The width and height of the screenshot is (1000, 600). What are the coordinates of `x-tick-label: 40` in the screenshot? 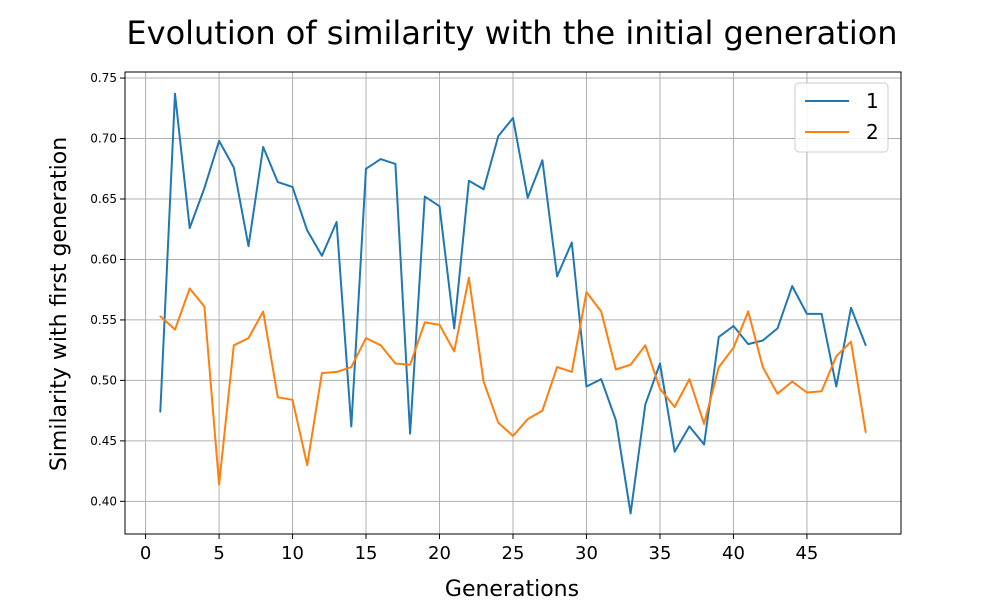 It's located at (733, 553).